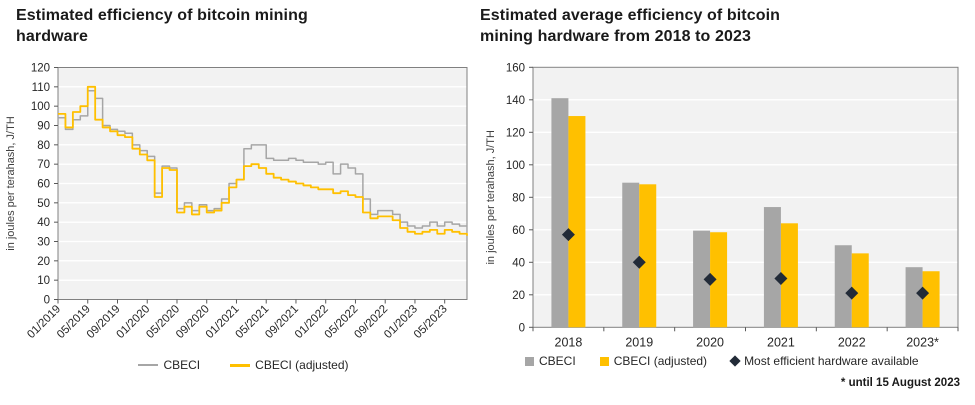 The image size is (975, 405). Describe the element at coordinates (604, 361) in the screenshot. I see `cbeci-adjusted-square-swatch` at that location.